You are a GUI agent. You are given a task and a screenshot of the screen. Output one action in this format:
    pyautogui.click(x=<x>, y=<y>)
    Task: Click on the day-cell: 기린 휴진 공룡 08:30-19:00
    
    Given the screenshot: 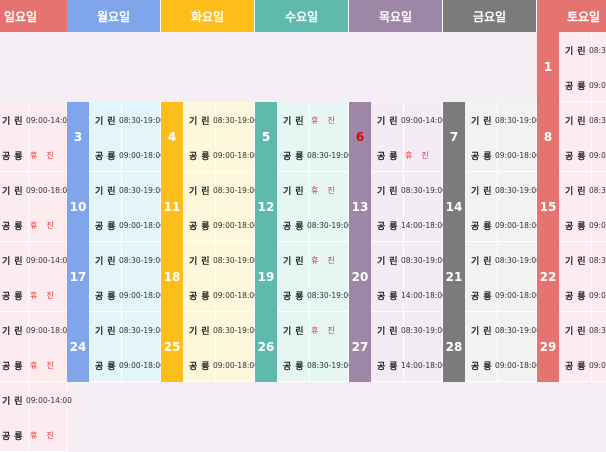 What is the action you would take?
    pyautogui.click(x=315, y=277)
    